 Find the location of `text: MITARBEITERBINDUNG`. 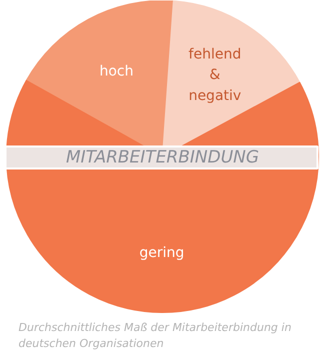

text: MITARBEITERBINDUNG is located at coordinates (163, 158).